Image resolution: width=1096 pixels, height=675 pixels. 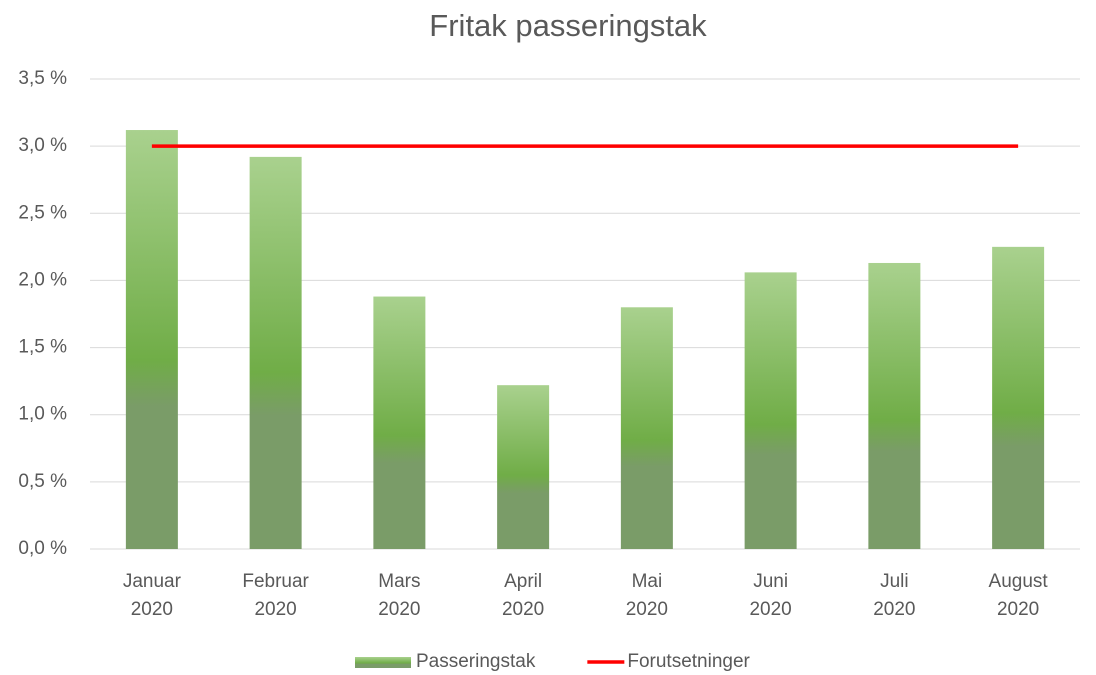 What do you see at coordinates (152, 595) in the screenshot?
I see `x-tick-label: Januar 2020` at bounding box center [152, 595].